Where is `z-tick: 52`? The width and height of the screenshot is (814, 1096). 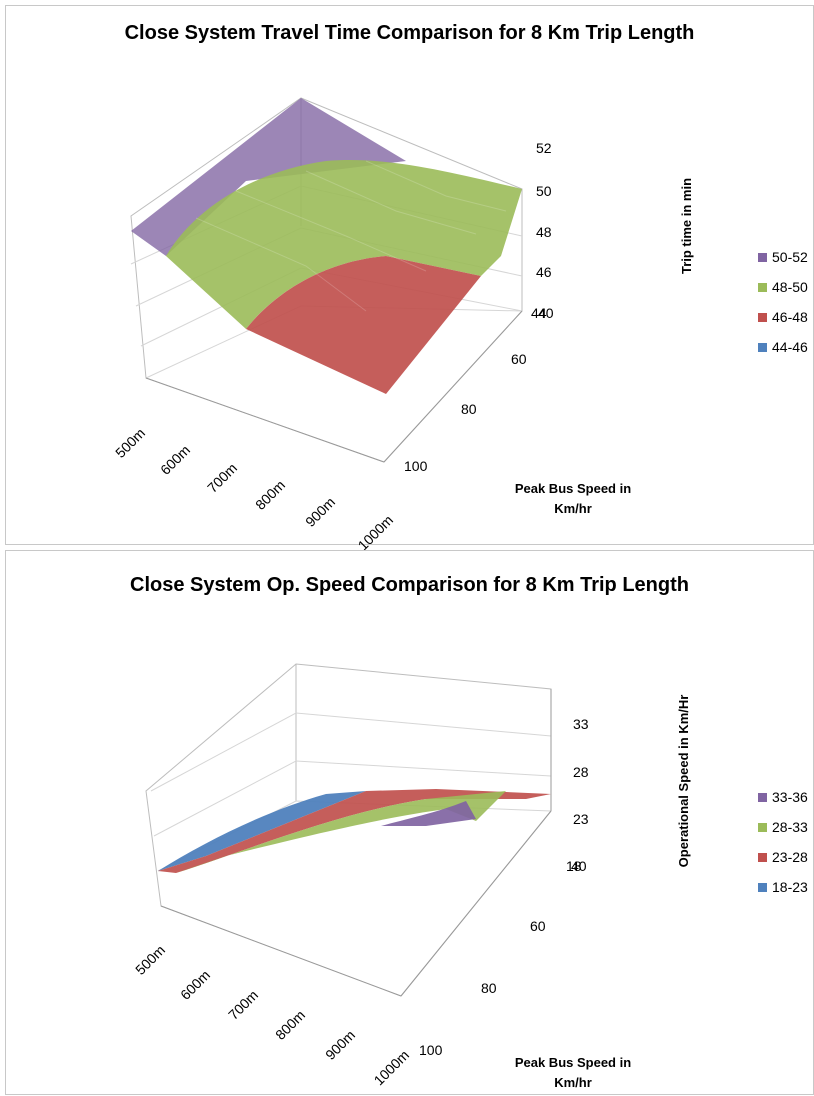
z-tick: 52 is located at coordinates (544, 148).